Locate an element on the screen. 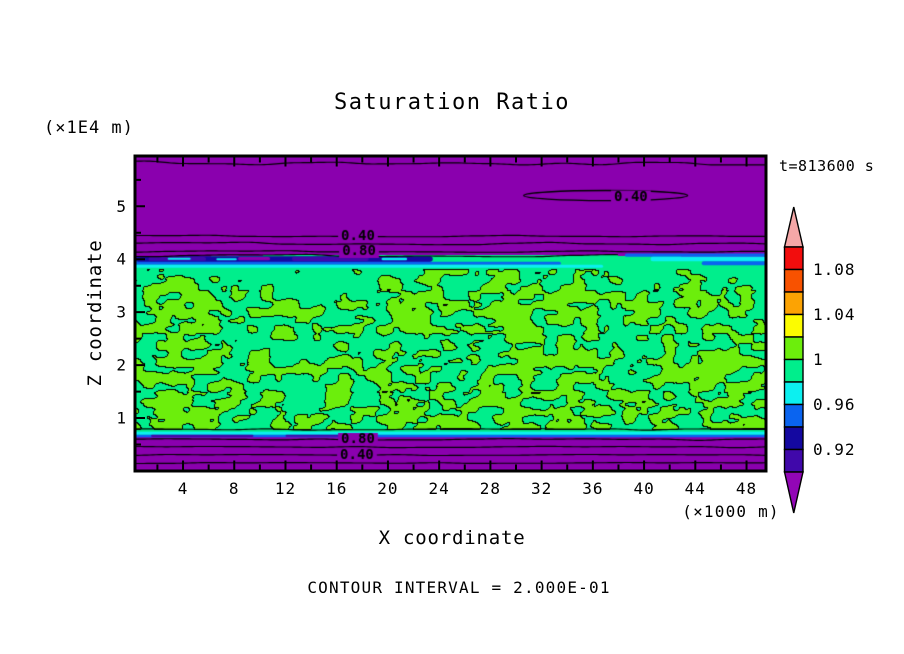 The height and width of the screenshot is (654, 904). colorbar-label: 1.04 is located at coordinates (834, 314).